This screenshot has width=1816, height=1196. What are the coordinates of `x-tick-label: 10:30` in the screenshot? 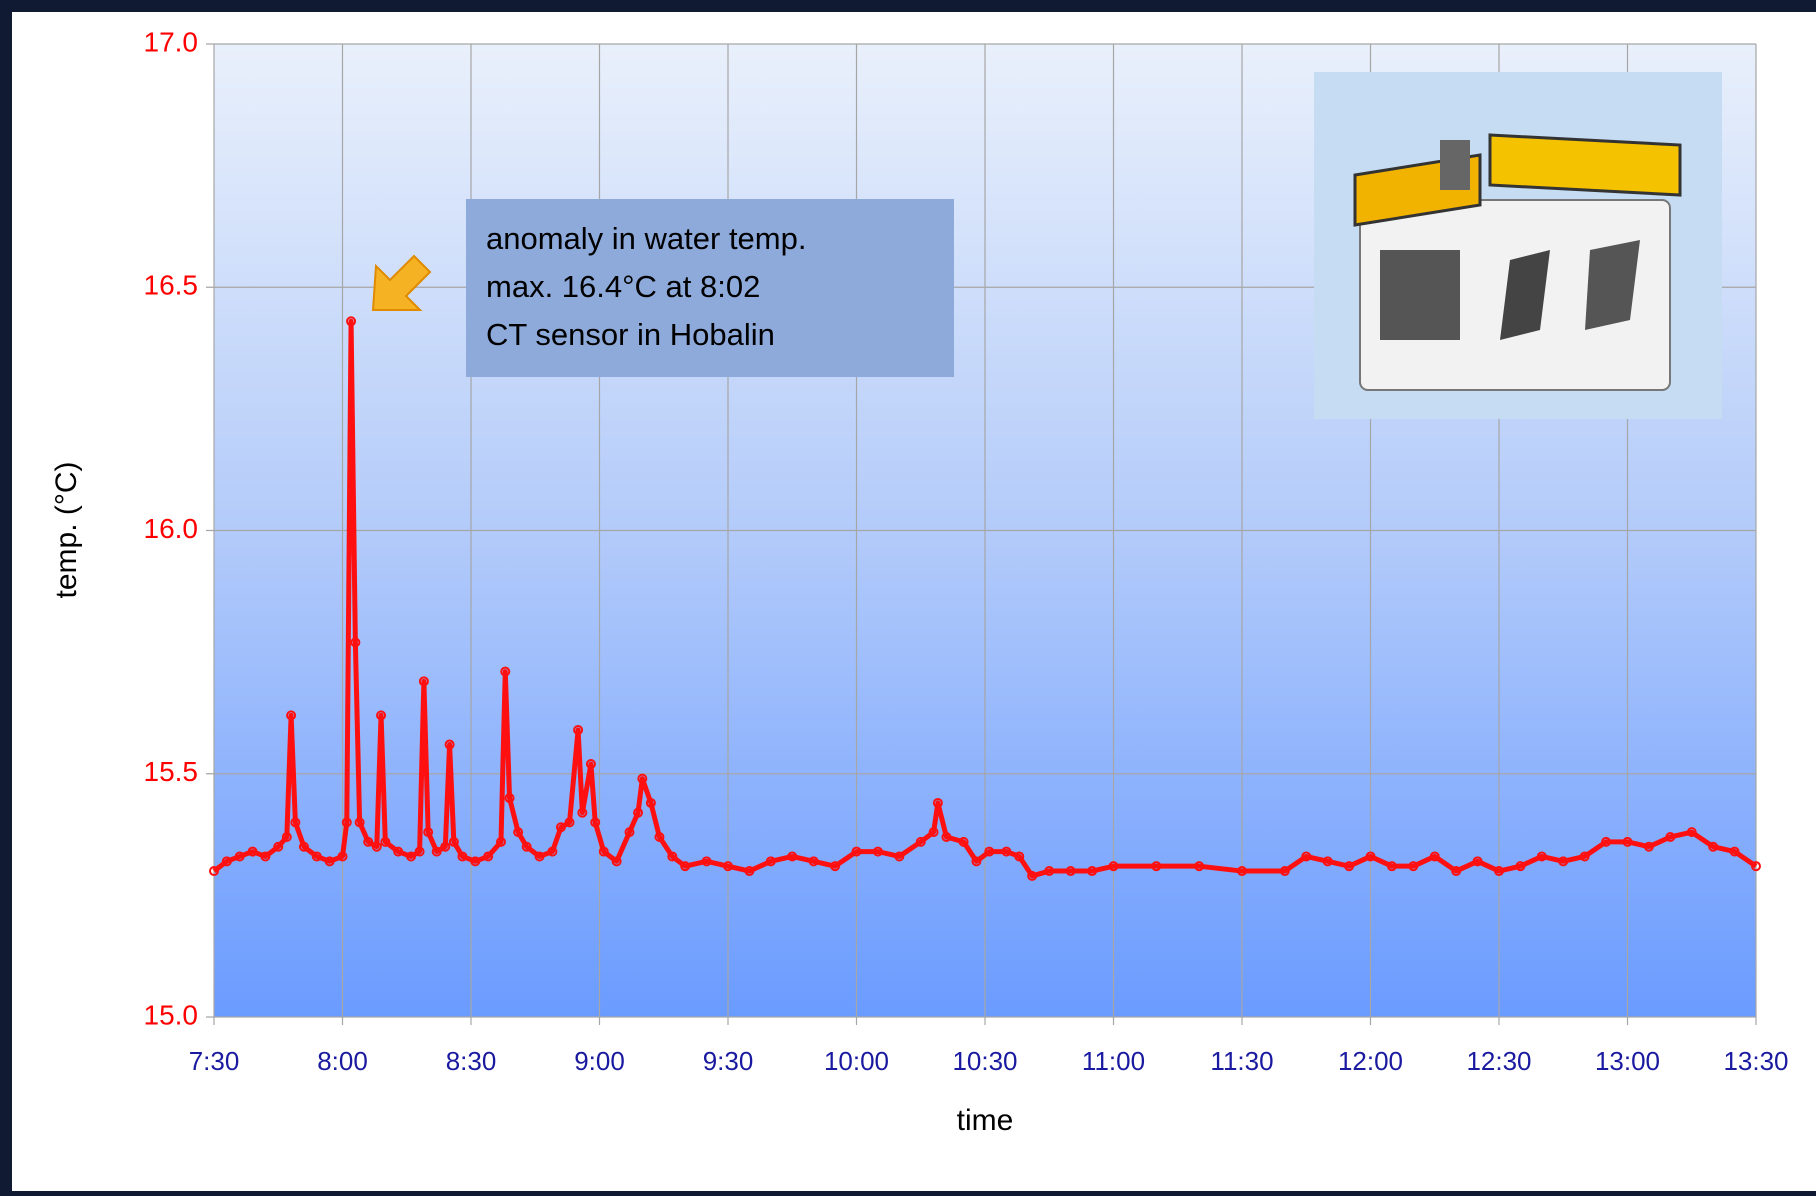 It's located at (984, 1061).